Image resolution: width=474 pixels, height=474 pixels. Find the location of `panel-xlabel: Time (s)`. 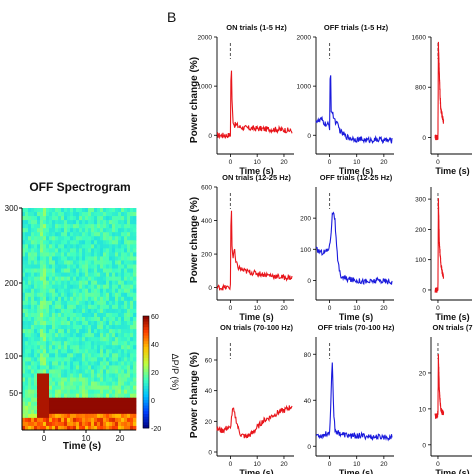

panel-xlabel: Time (s) is located at coordinates (256, 317).